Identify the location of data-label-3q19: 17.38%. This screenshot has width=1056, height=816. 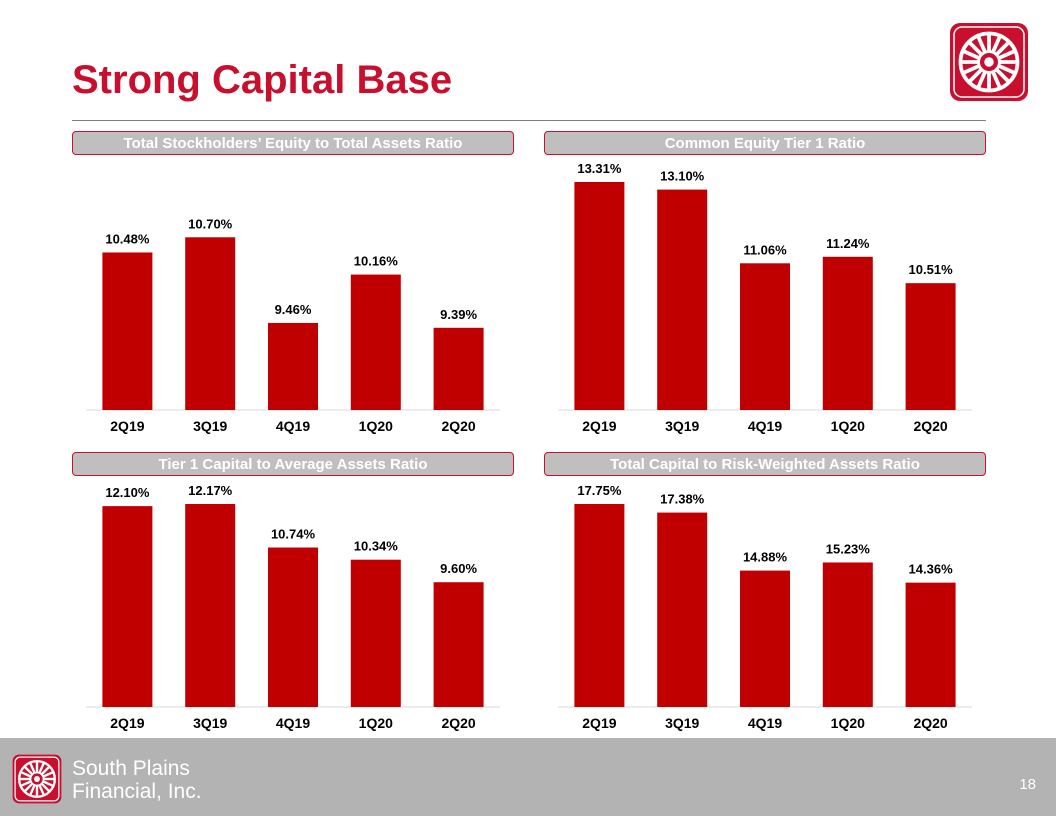
(682, 499).